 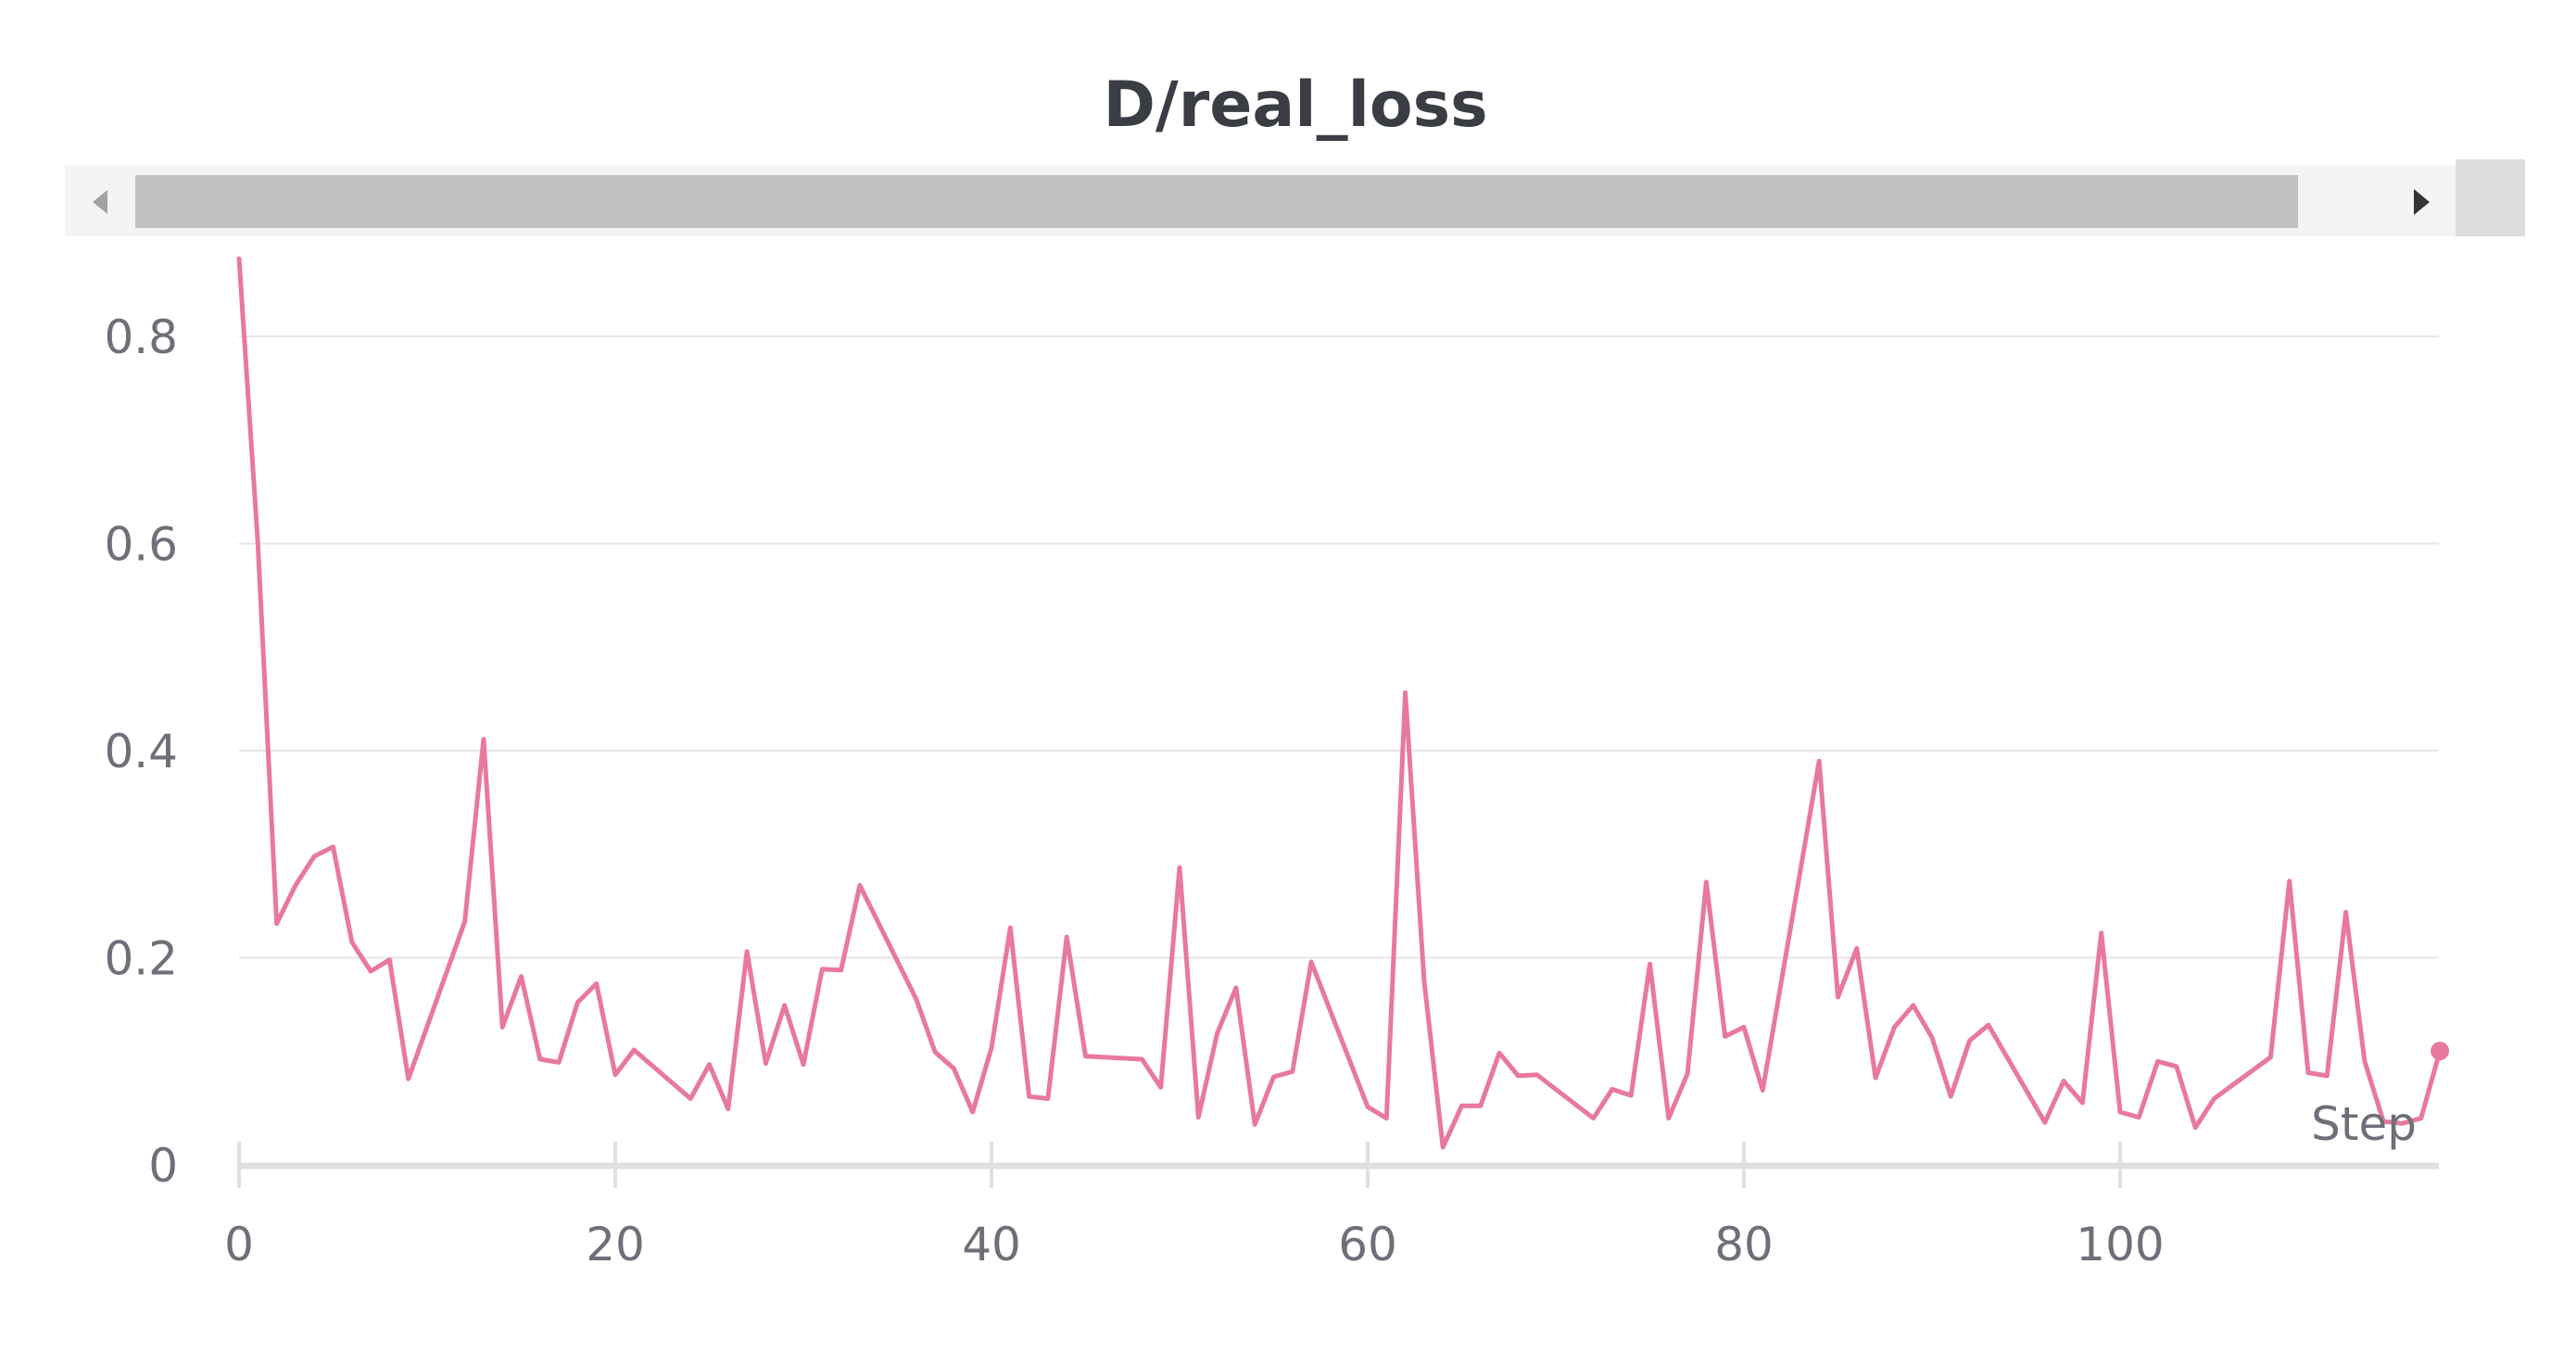 I want to click on x-tick-label: 100, so click(x=2120, y=1244).